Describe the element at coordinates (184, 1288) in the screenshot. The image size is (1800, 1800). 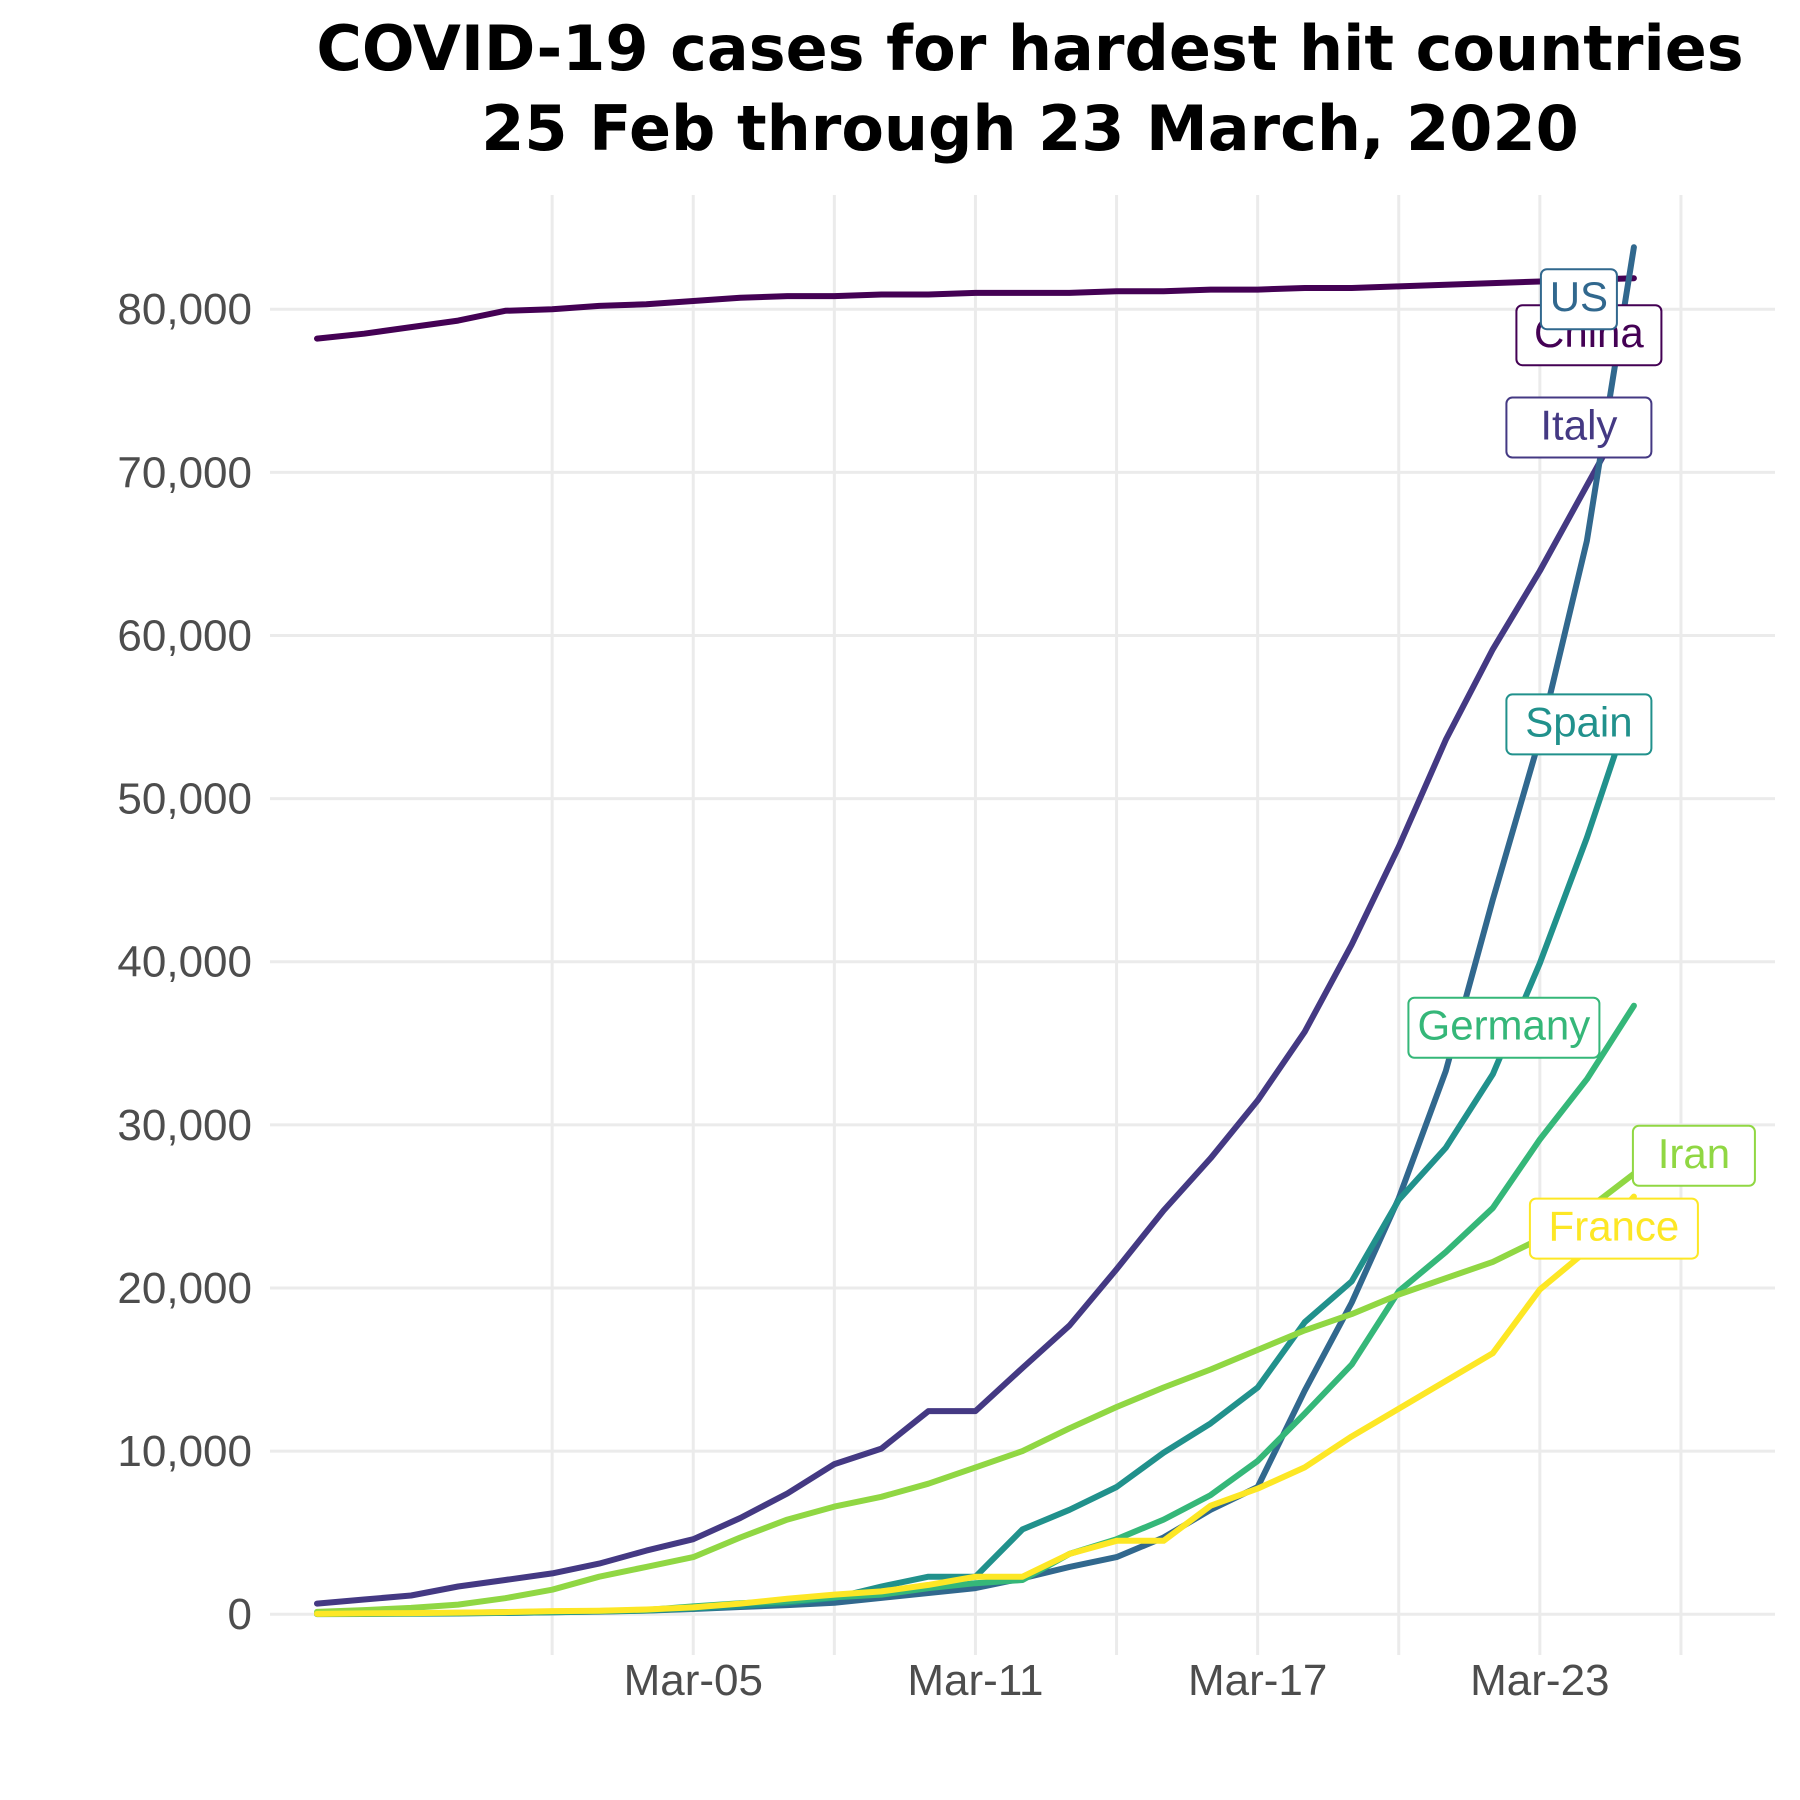
I see `y-tick-label: 20,000` at that location.